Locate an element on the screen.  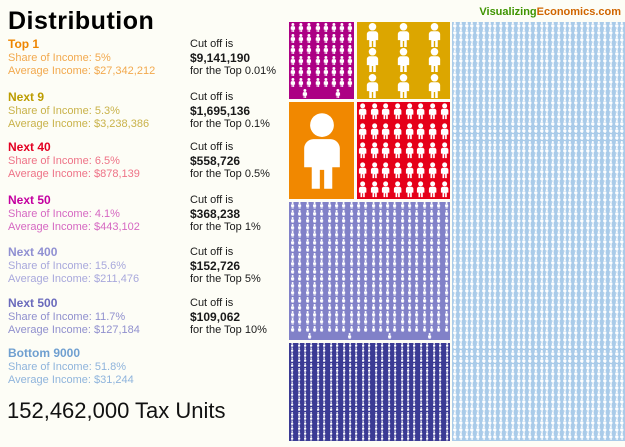
site-link: VisualizingEconomics.com is located at coordinates (550, 12).